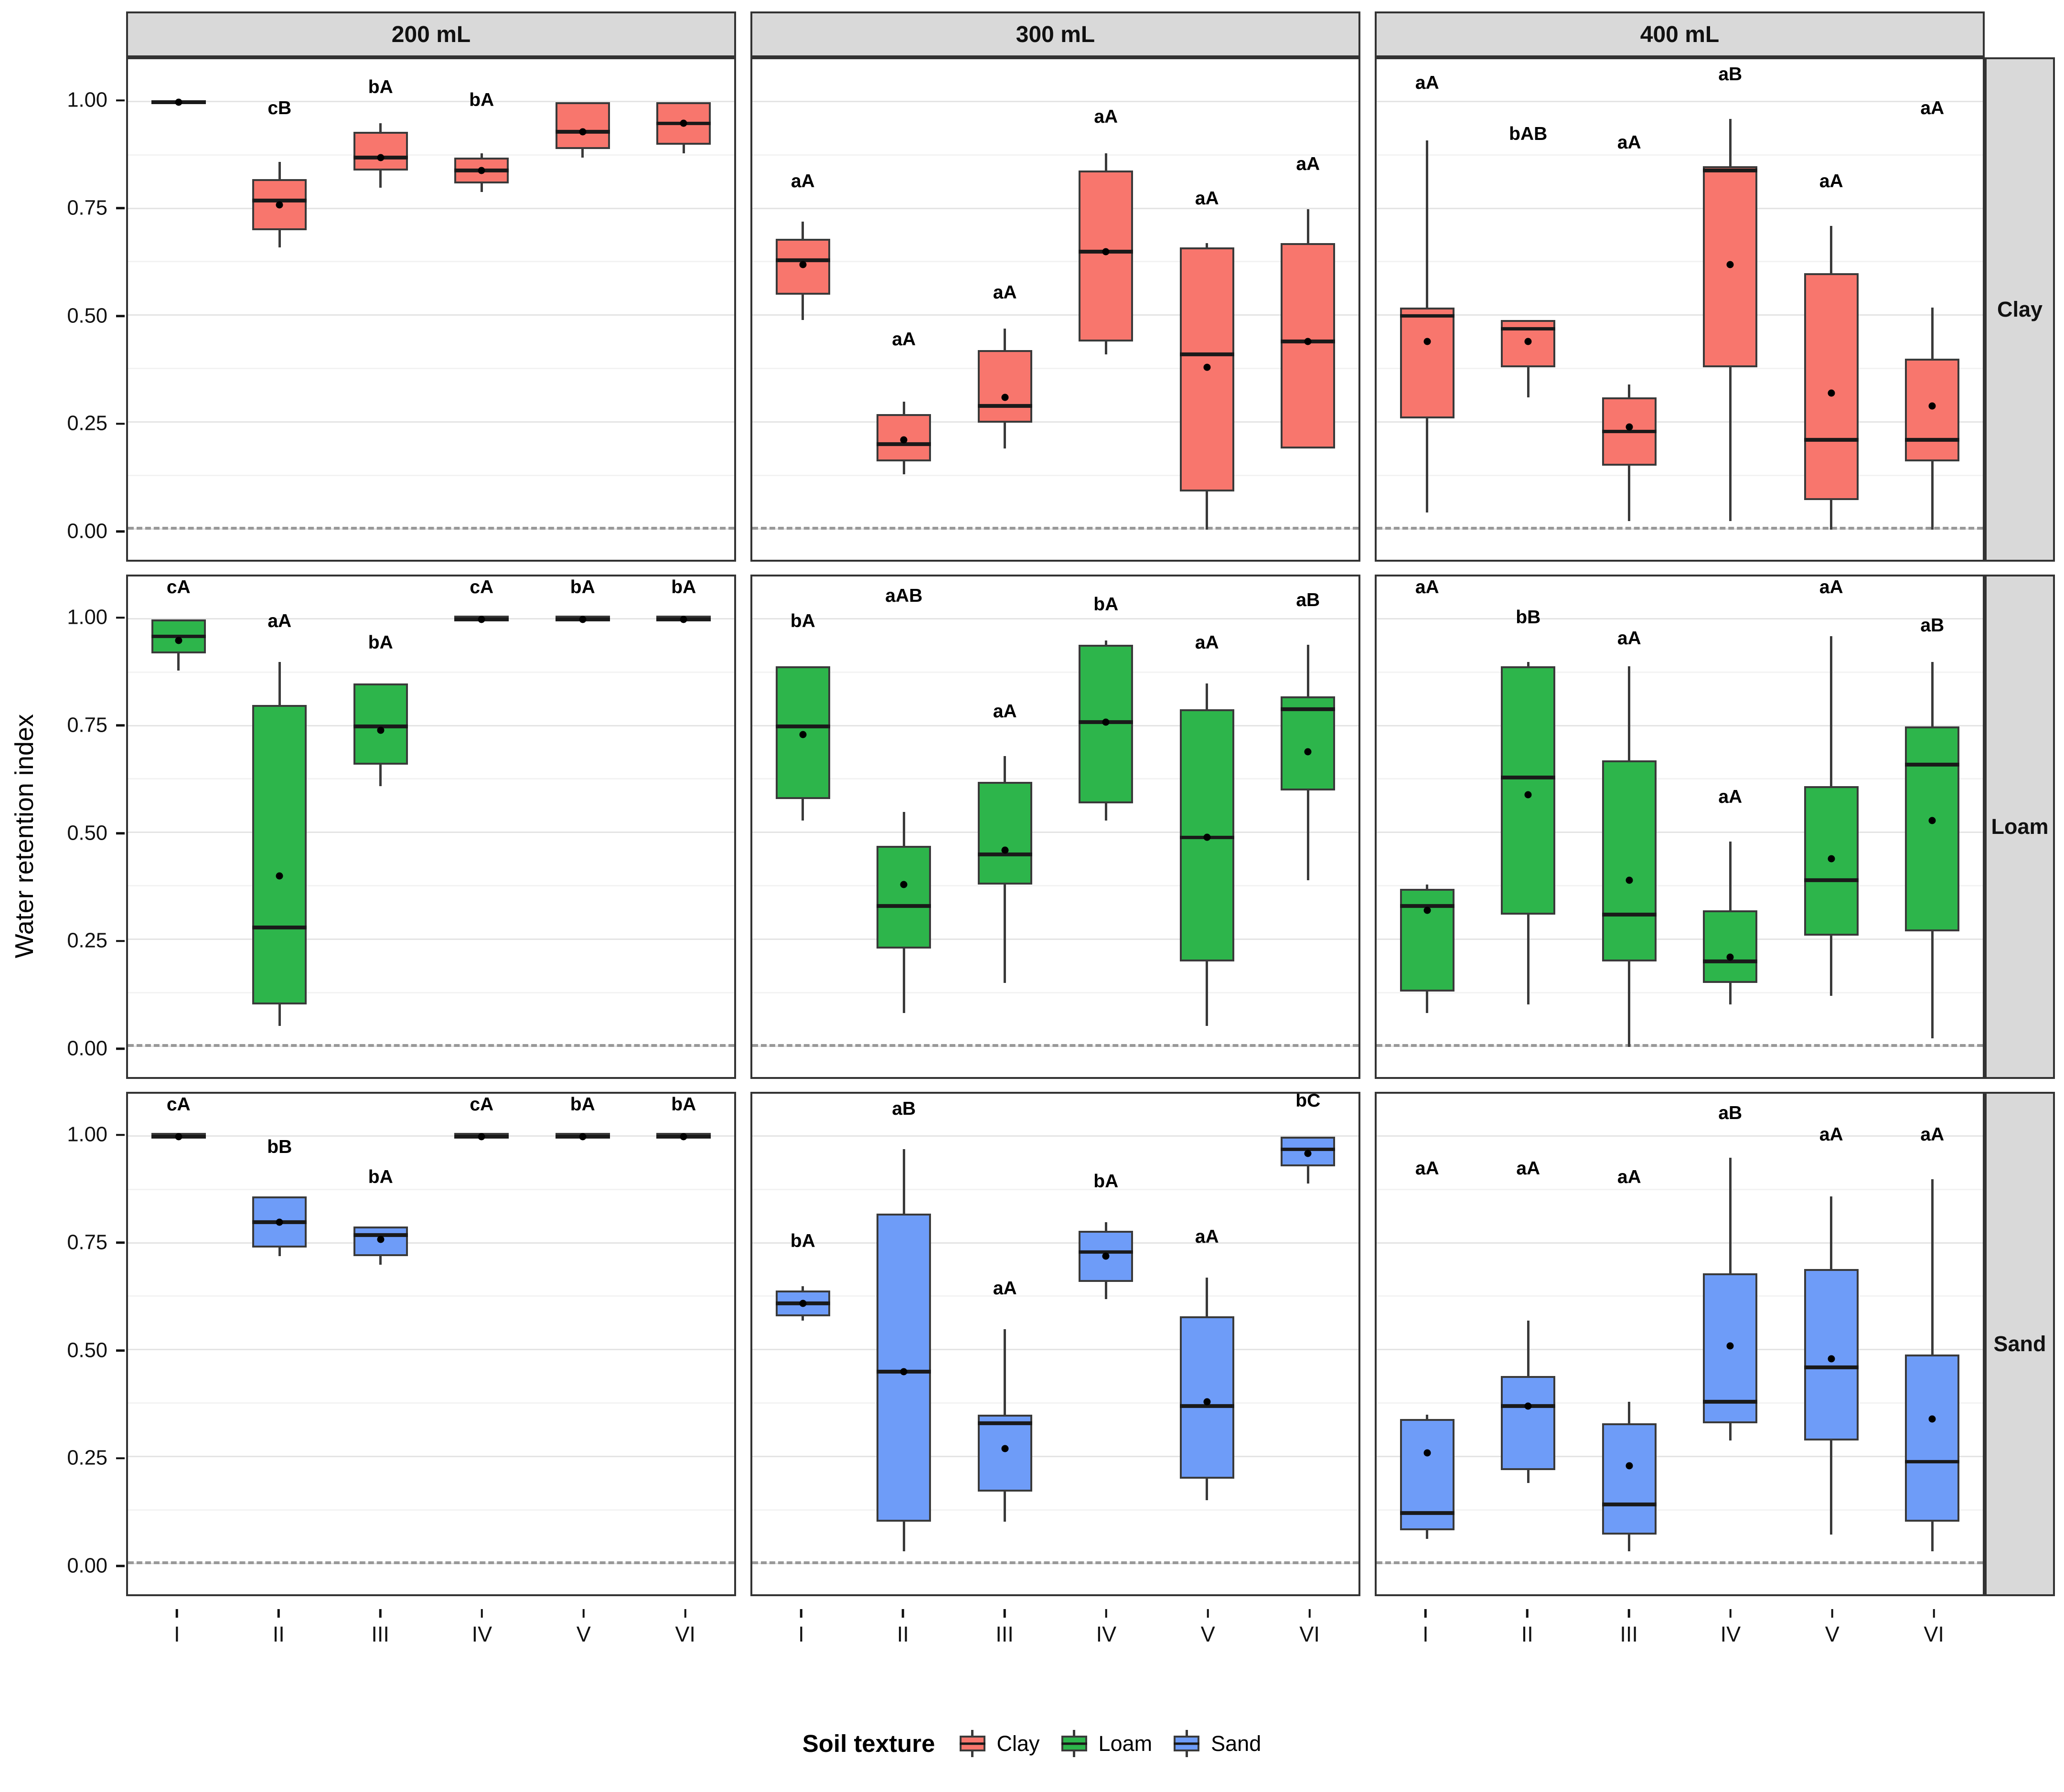 The image size is (2064, 1792). I want to click on boxplot-sand-VI: bC, so click(1308, 1344).